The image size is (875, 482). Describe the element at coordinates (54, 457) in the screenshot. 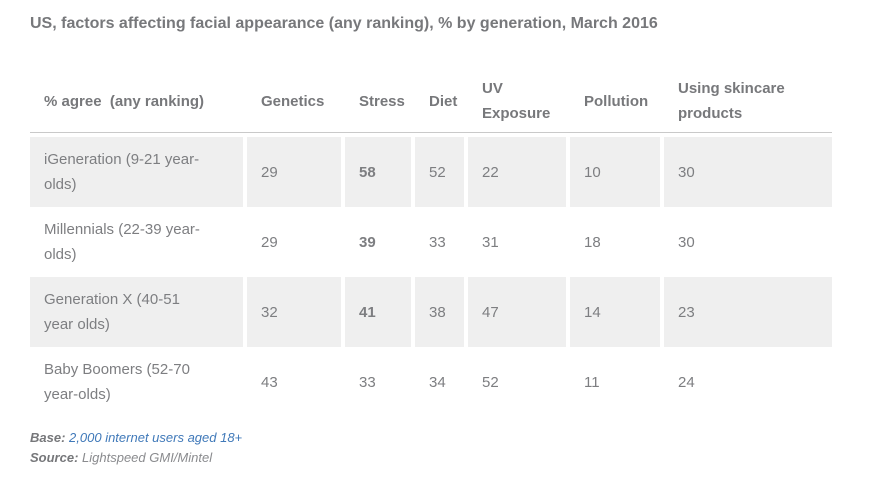

I see `source-label: Source:` at that location.